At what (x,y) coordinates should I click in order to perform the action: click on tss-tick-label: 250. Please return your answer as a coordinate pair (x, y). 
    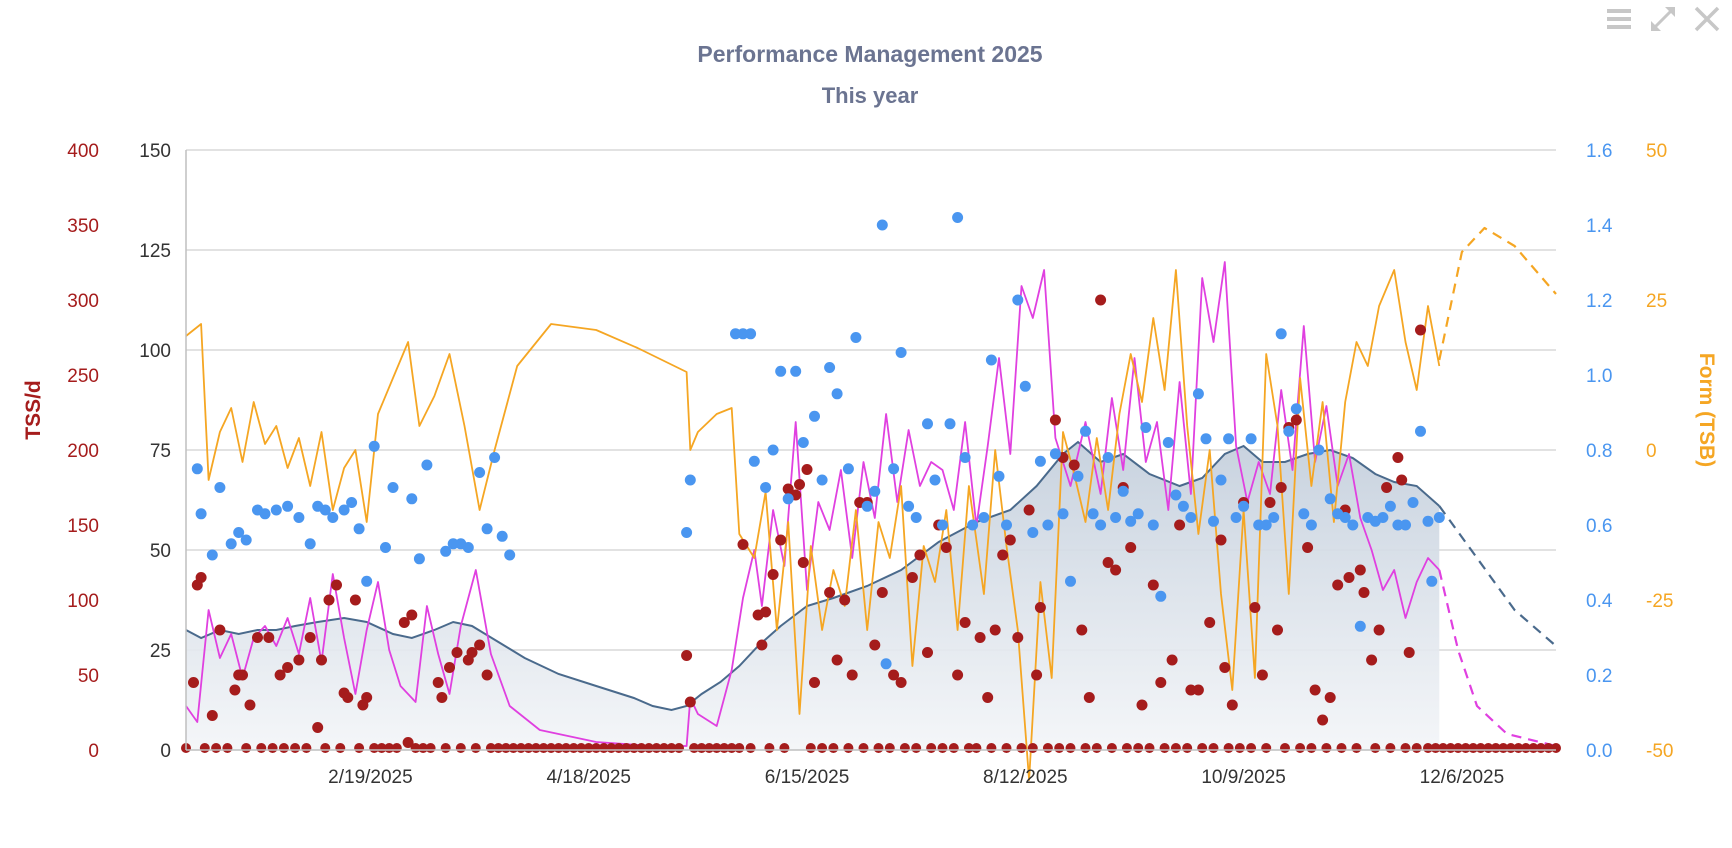
    Looking at the image, I should click on (83, 376).